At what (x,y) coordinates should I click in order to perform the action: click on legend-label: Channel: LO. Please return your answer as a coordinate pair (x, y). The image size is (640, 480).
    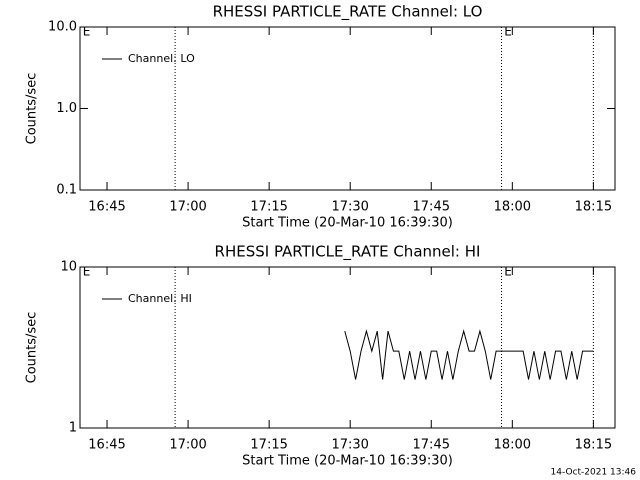
    Looking at the image, I should click on (161, 58).